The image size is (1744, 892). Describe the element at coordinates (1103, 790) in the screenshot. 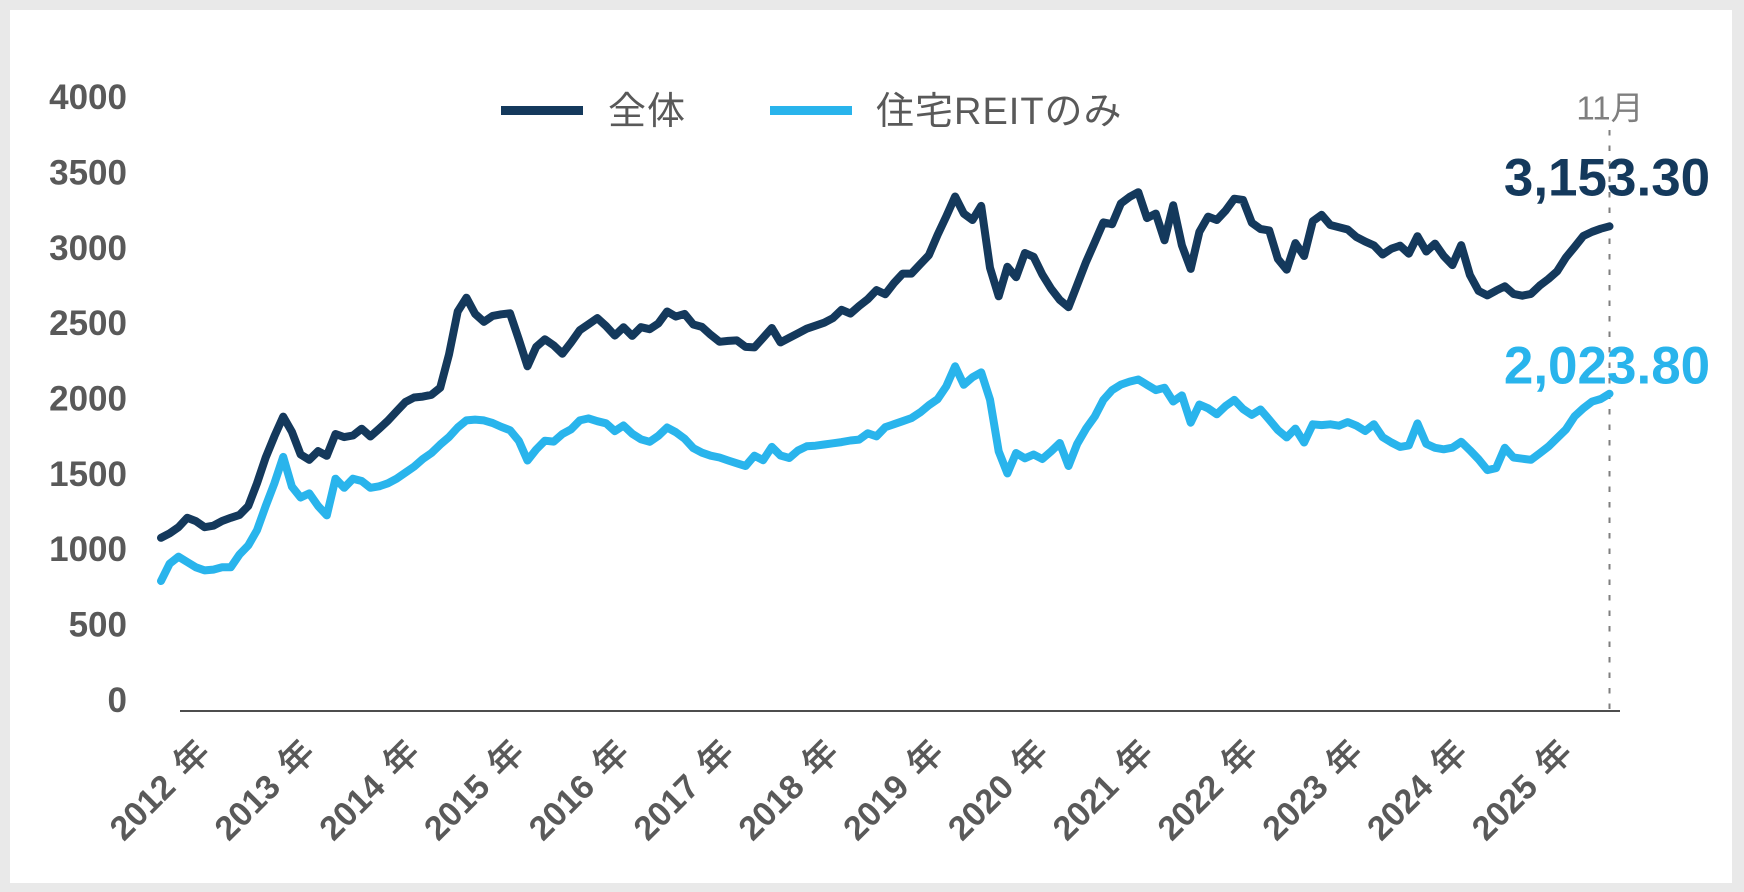

I see `svg-text: 2021 年` at that location.